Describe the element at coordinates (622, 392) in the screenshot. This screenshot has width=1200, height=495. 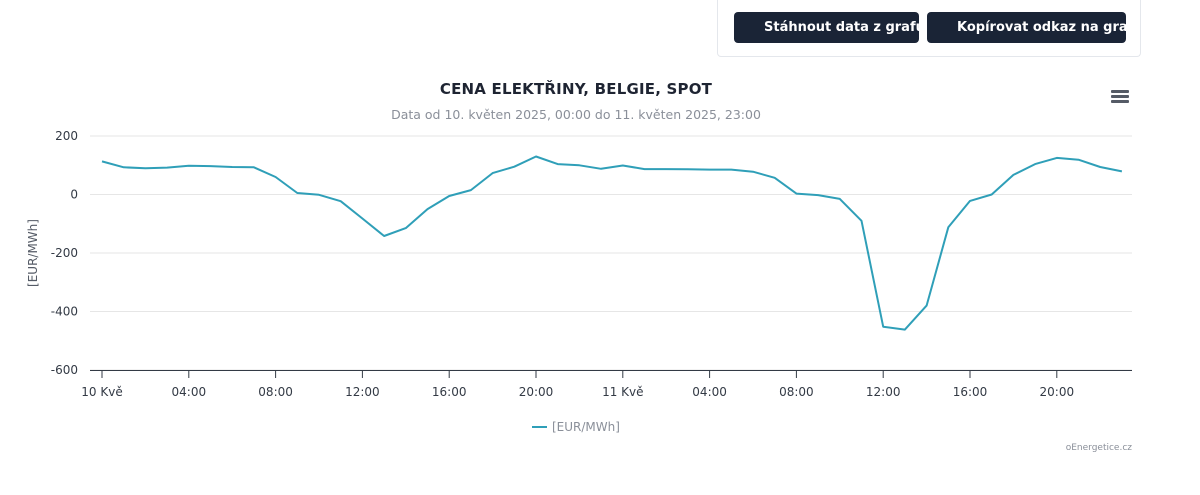
I see `x-tick-label: 11 Kvě` at that location.